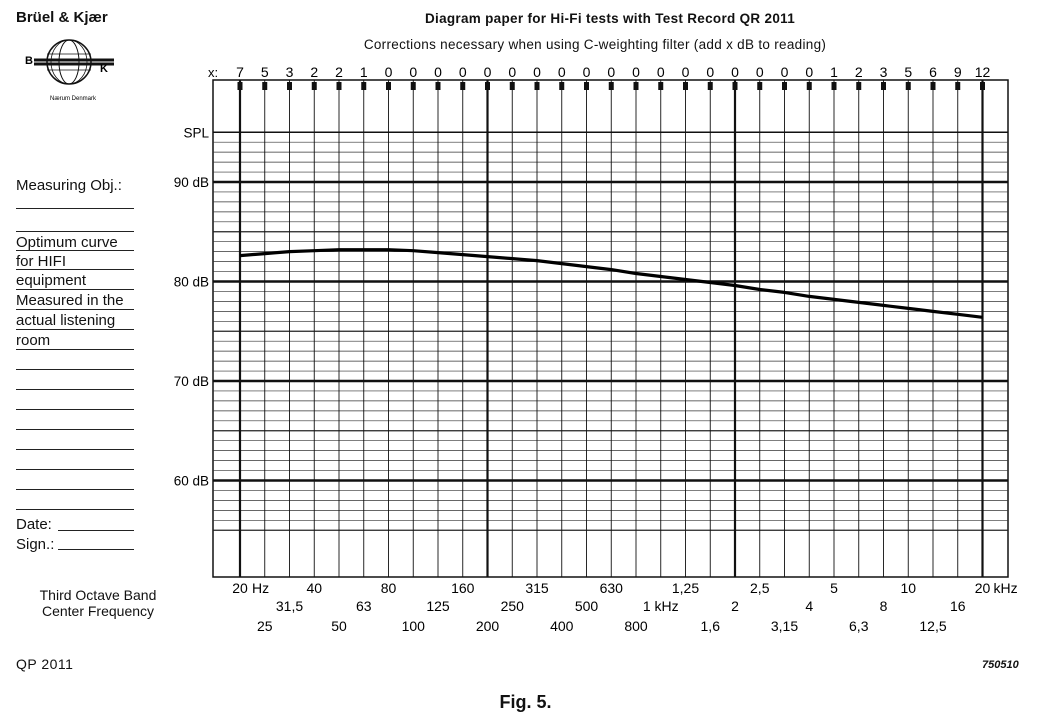 The width and height of the screenshot is (1051, 722). What do you see at coordinates (45, 664) in the screenshot?
I see `footer-code: QP 2011` at bounding box center [45, 664].